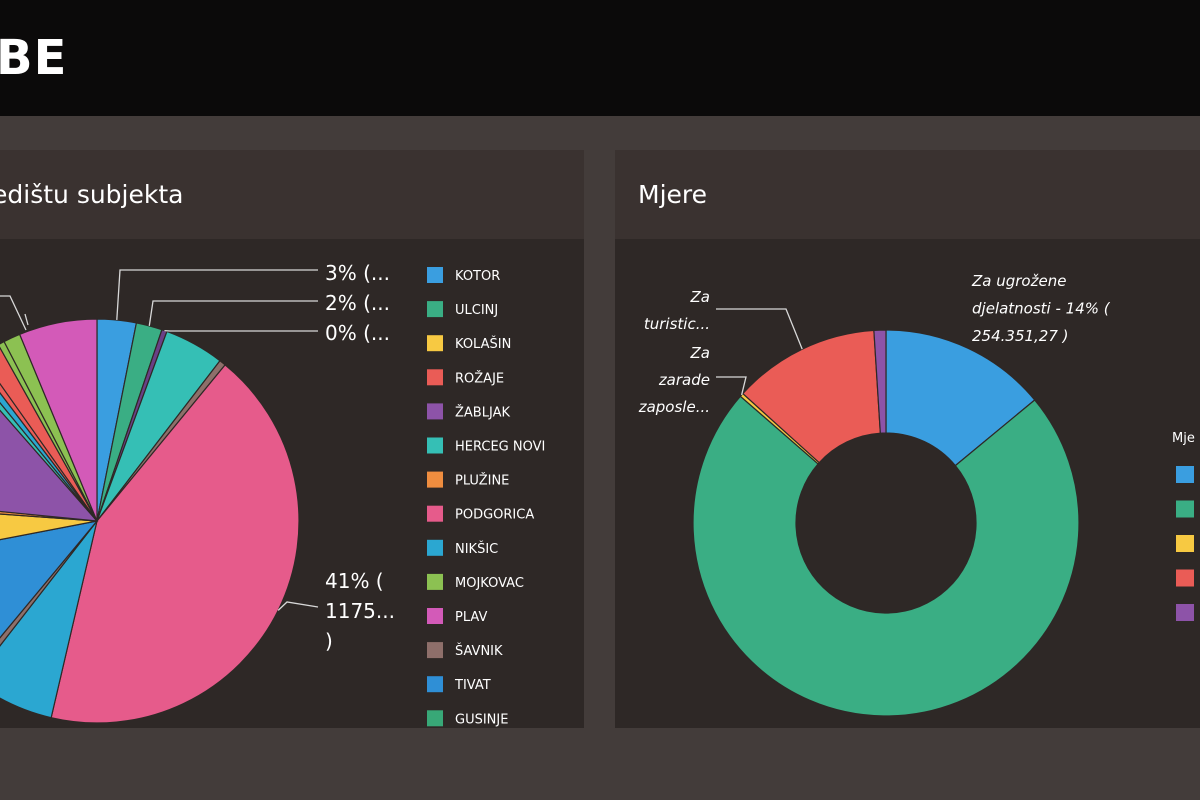 This screenshot has width=1200, height=800. Describe the element at coordinates (482, 481) in the screenshot. I see `pie-legend-label: PLUŽINE` at that location.